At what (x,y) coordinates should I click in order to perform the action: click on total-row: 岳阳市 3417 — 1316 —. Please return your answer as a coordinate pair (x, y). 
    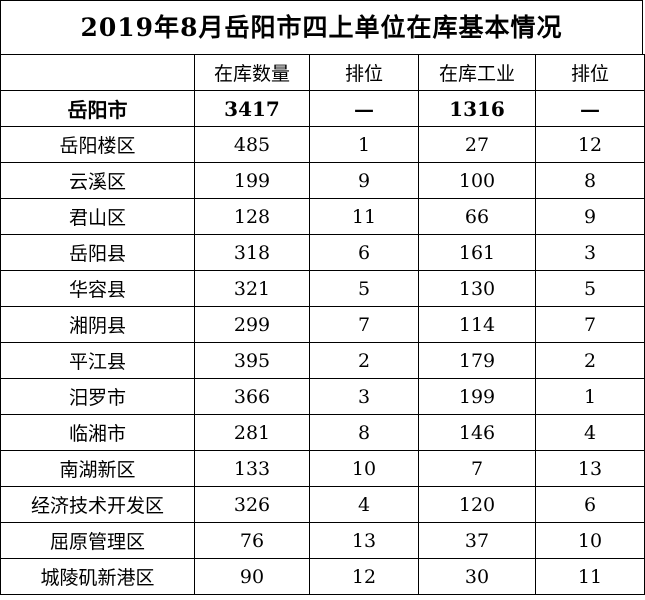
    Looking at the image, I should click on (322, 108).